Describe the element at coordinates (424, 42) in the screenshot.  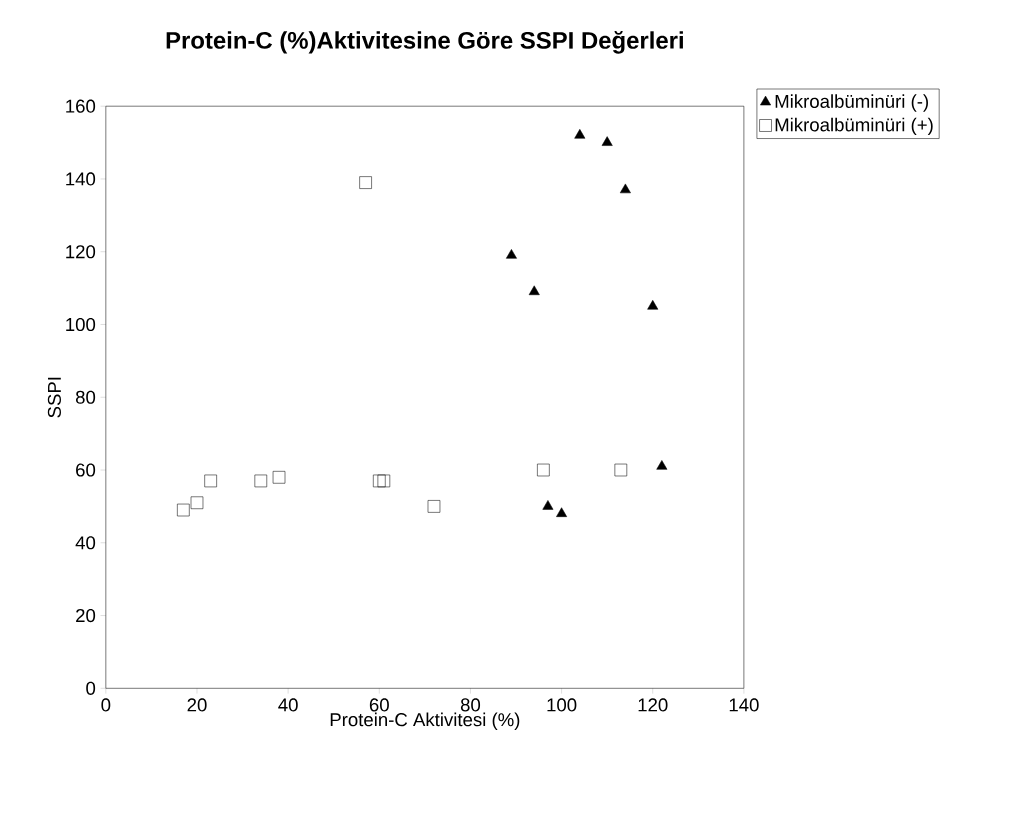
I see `chart-title: Protein-C (%)Aktivitesine Göre SSPI Değerleri` at that location.